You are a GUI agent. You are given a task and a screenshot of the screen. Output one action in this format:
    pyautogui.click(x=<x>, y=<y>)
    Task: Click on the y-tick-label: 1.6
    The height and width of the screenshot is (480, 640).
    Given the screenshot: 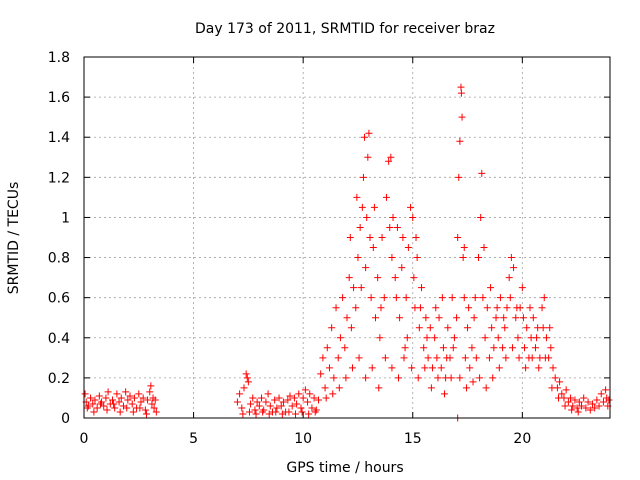 What is the action you would take?
    pyautogui.click(x=59, y=98)
    